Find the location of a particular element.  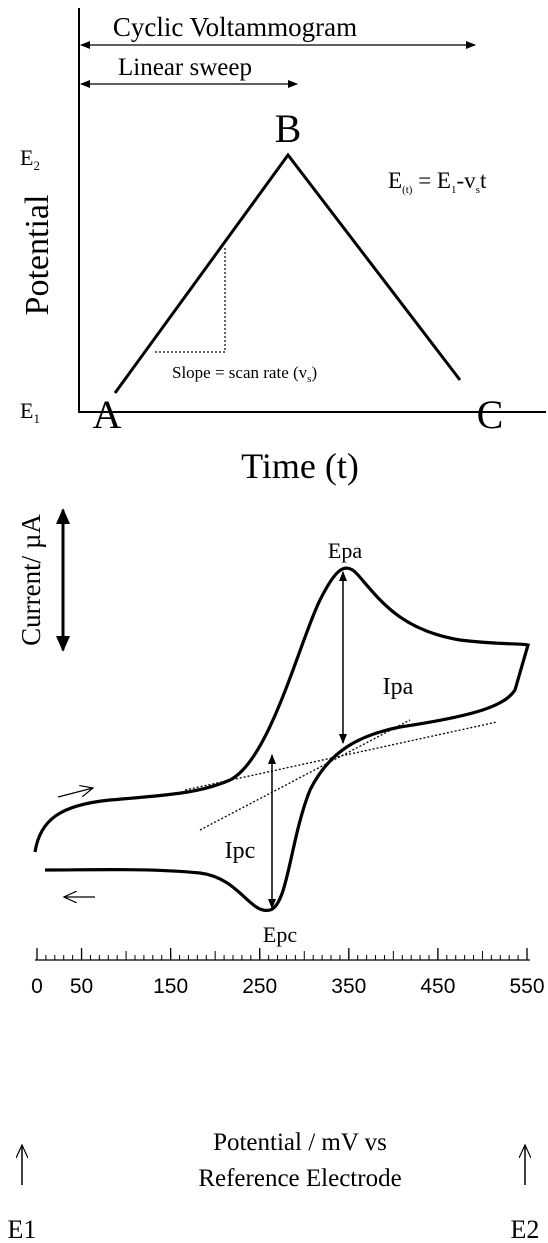

tick-label: 350 is located at coordinates (348, 986).